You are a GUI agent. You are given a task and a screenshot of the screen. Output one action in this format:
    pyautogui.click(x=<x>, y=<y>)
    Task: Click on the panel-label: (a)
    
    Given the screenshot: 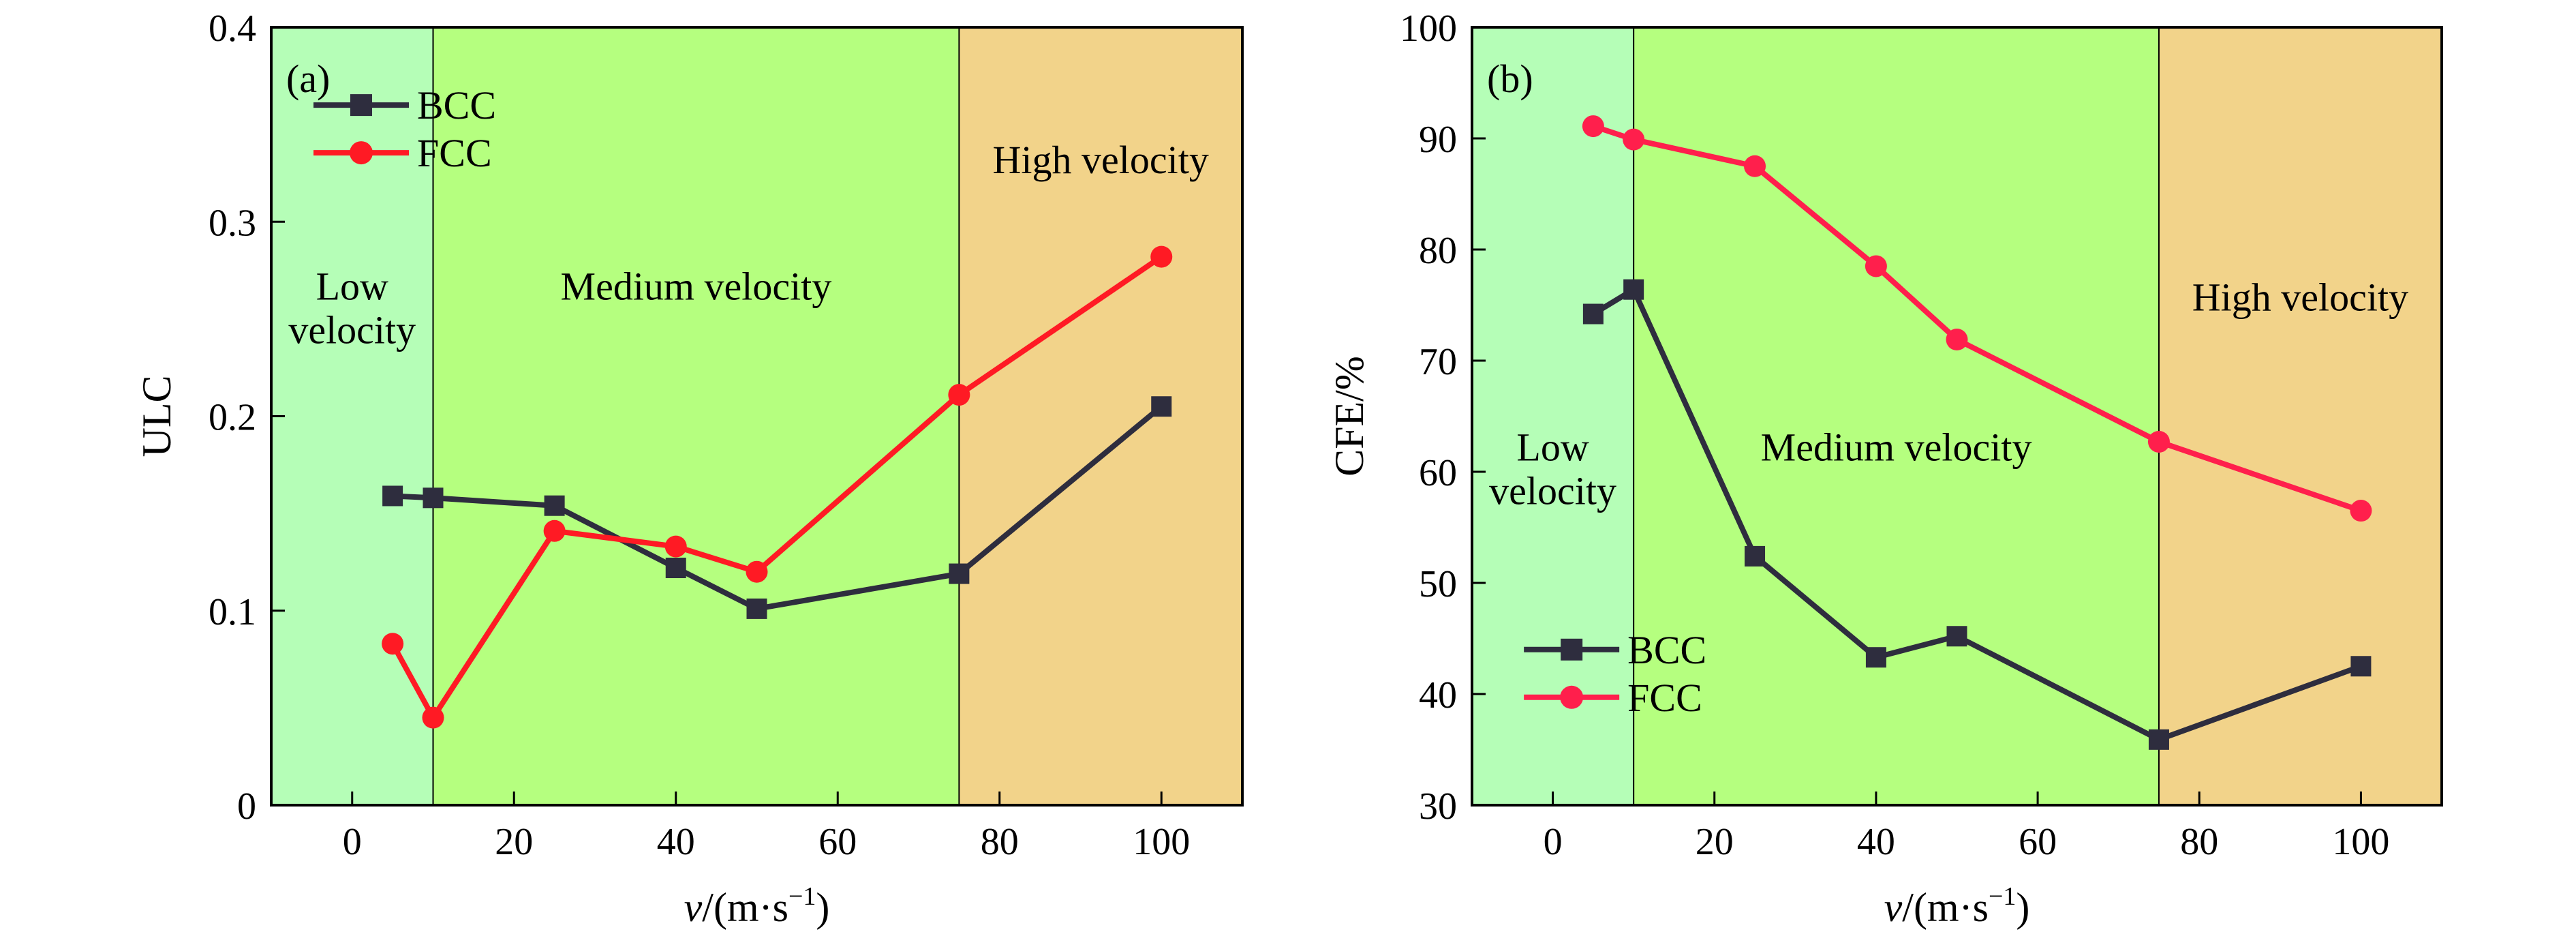 What is the action you would take?
    pyautogui.click(x=308, y=79)
    